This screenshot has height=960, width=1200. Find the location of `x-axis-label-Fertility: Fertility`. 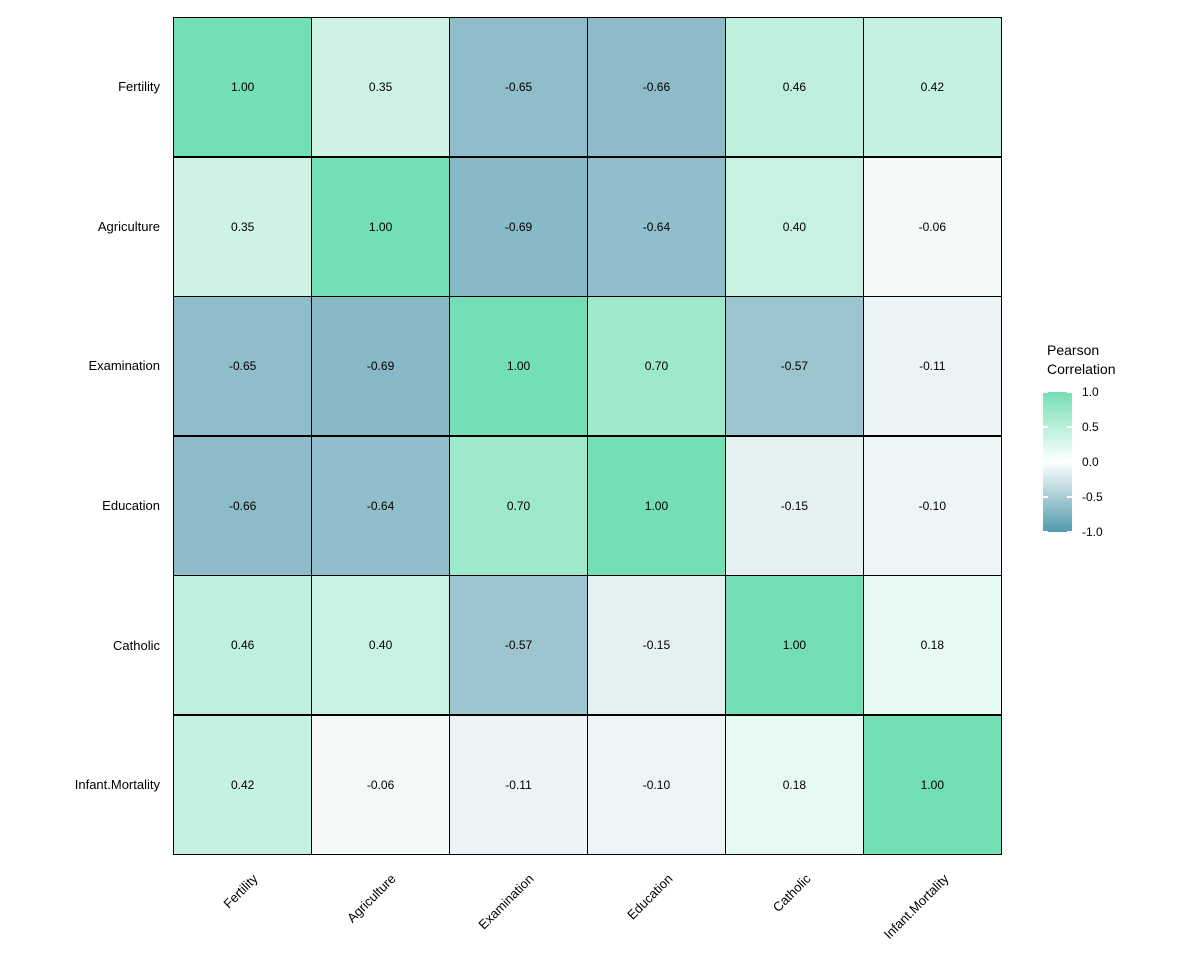

x-axis-label-Fertility: Fertility is located at coordinates (240, 891).